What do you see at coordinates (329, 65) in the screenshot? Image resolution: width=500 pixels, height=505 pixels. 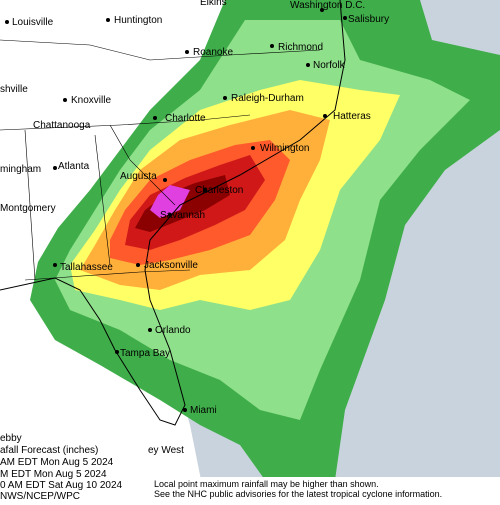 I see `city-label: Norfolk` at bounding box center [329, 65].